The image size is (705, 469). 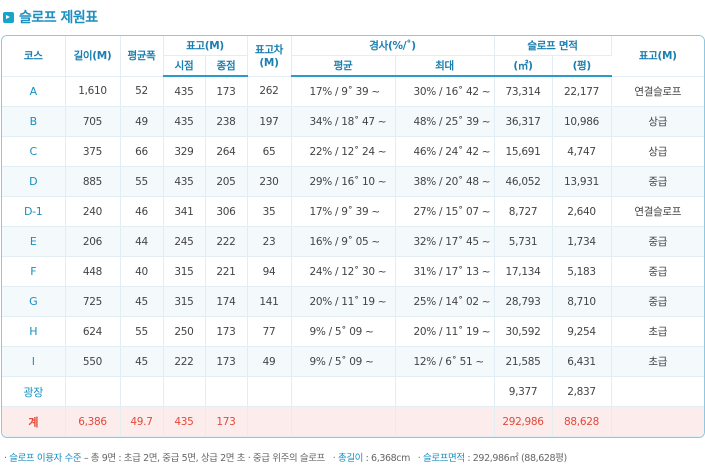 I want to click on slope-max-cell: 38% / 20˚ 48 ~, so click(x=445, y=181).